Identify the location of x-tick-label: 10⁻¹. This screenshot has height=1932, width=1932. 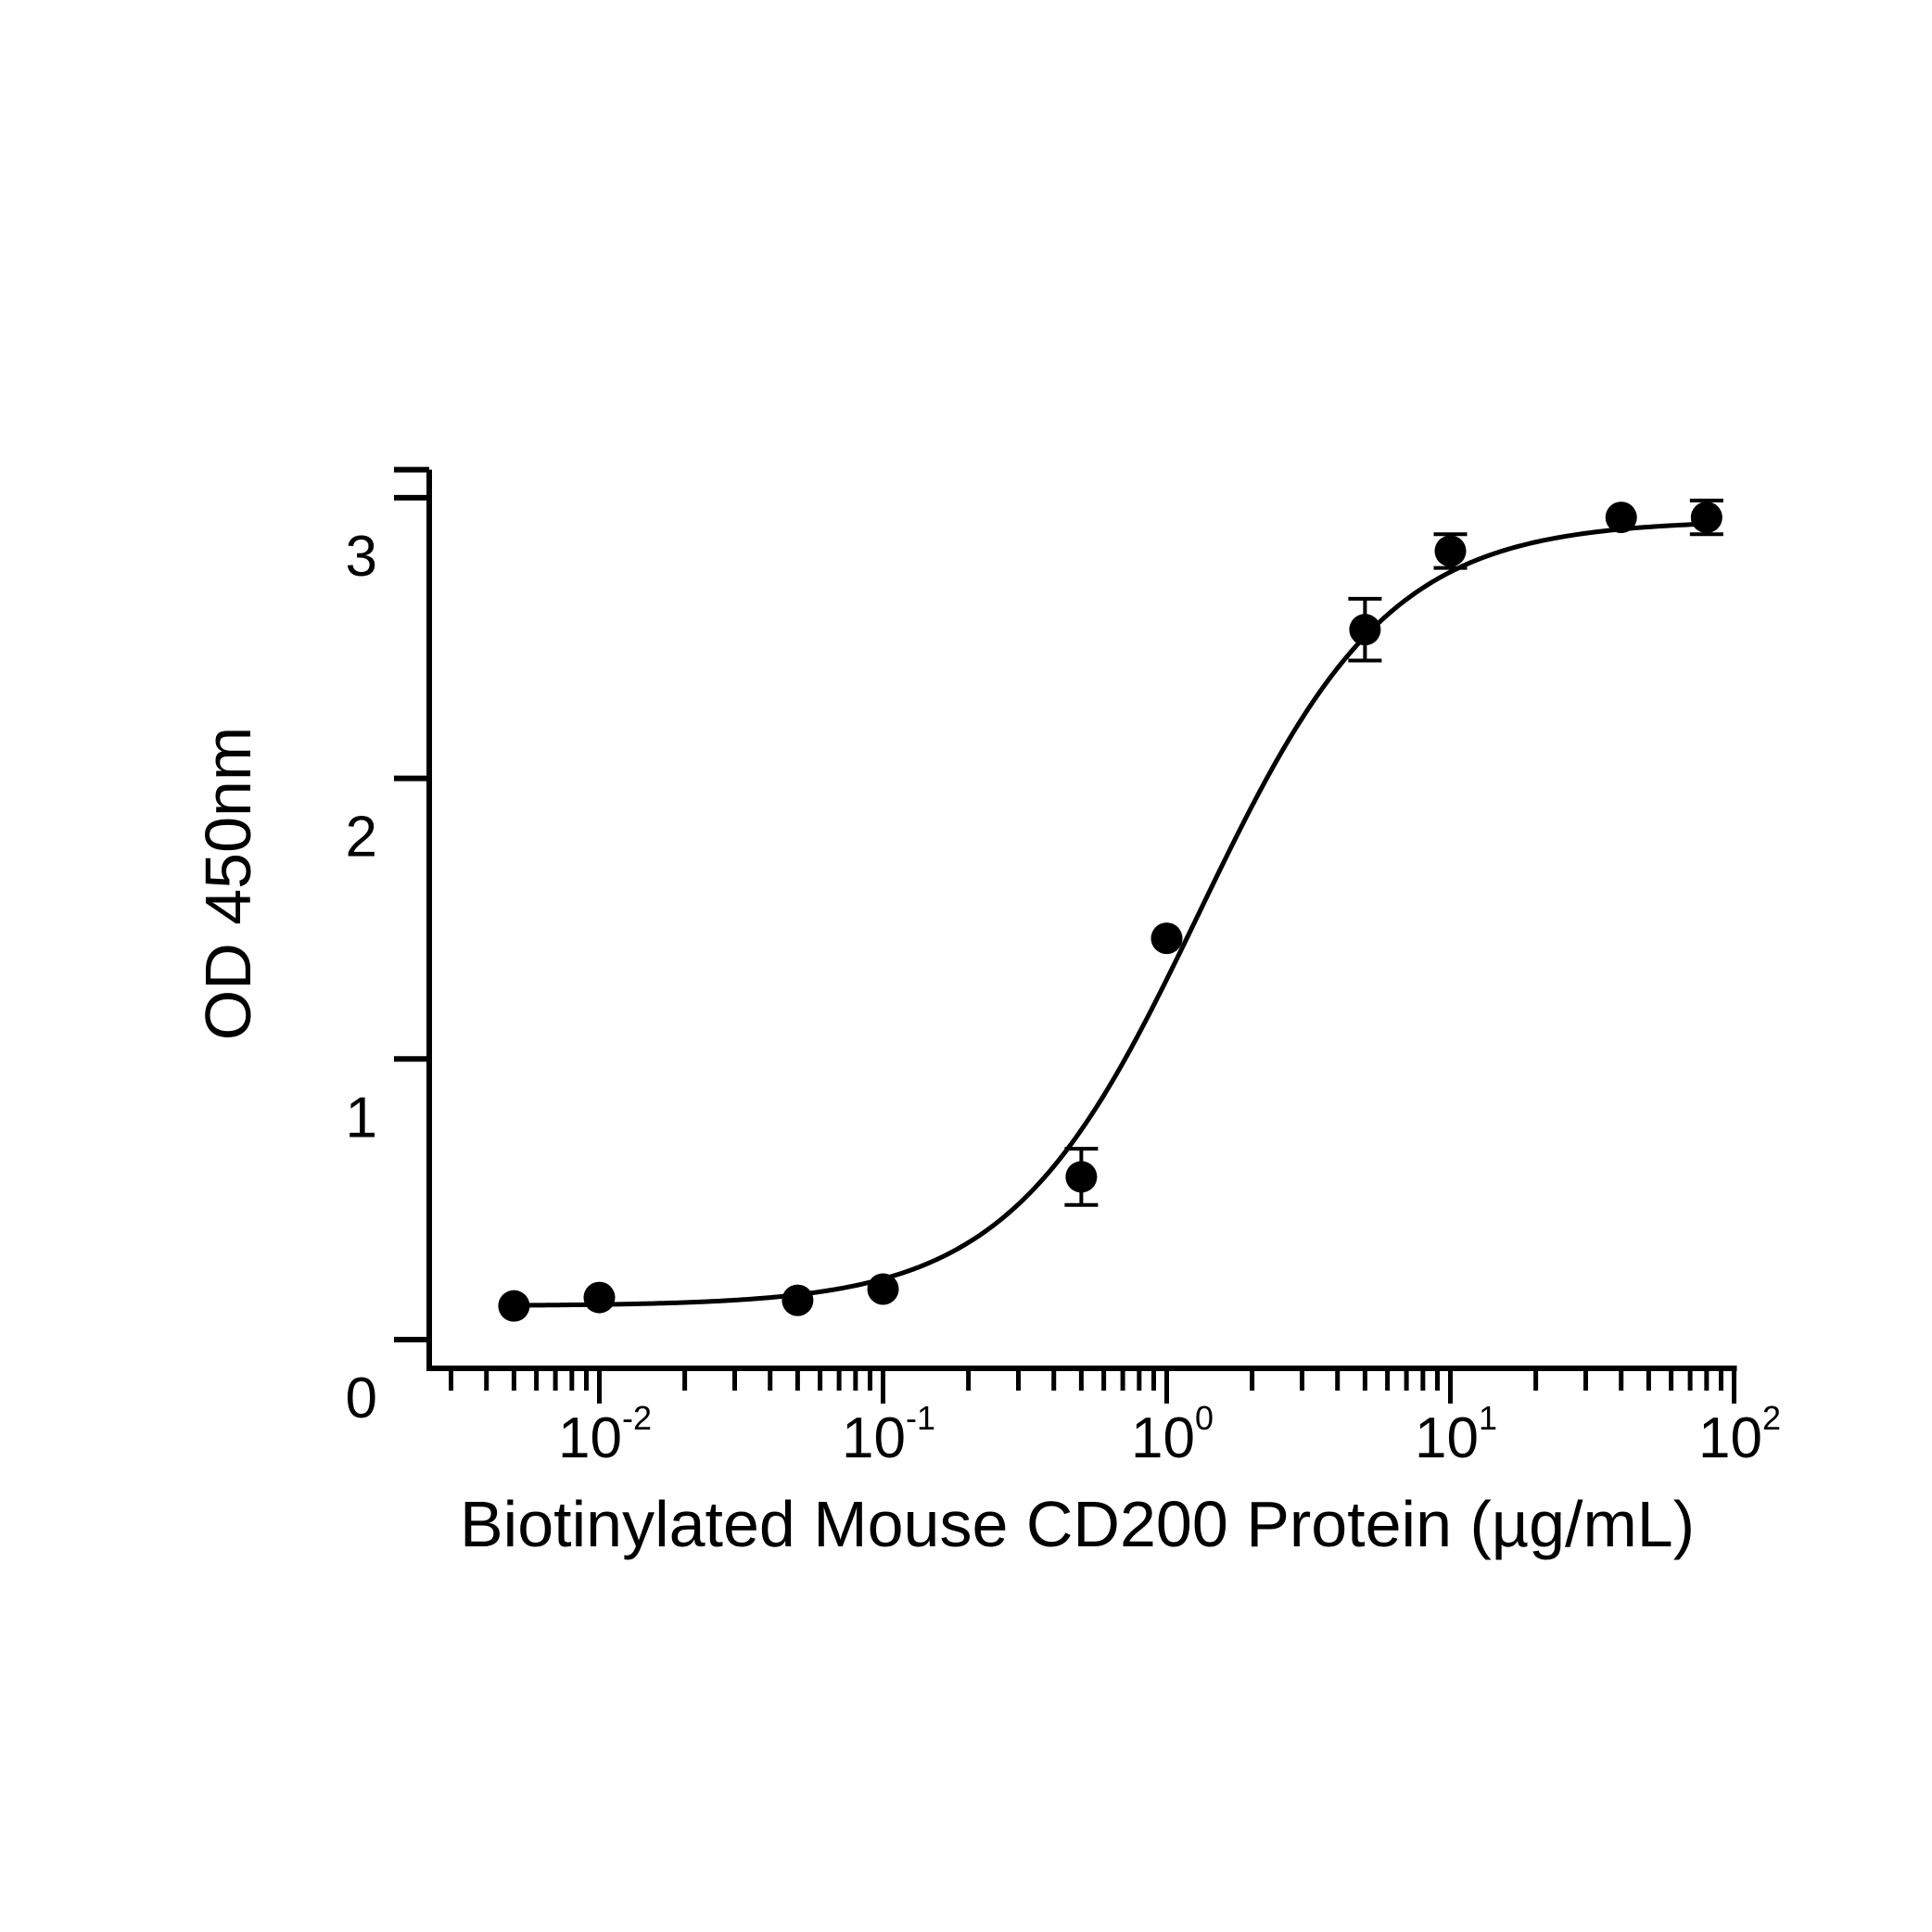
(888, 1434).